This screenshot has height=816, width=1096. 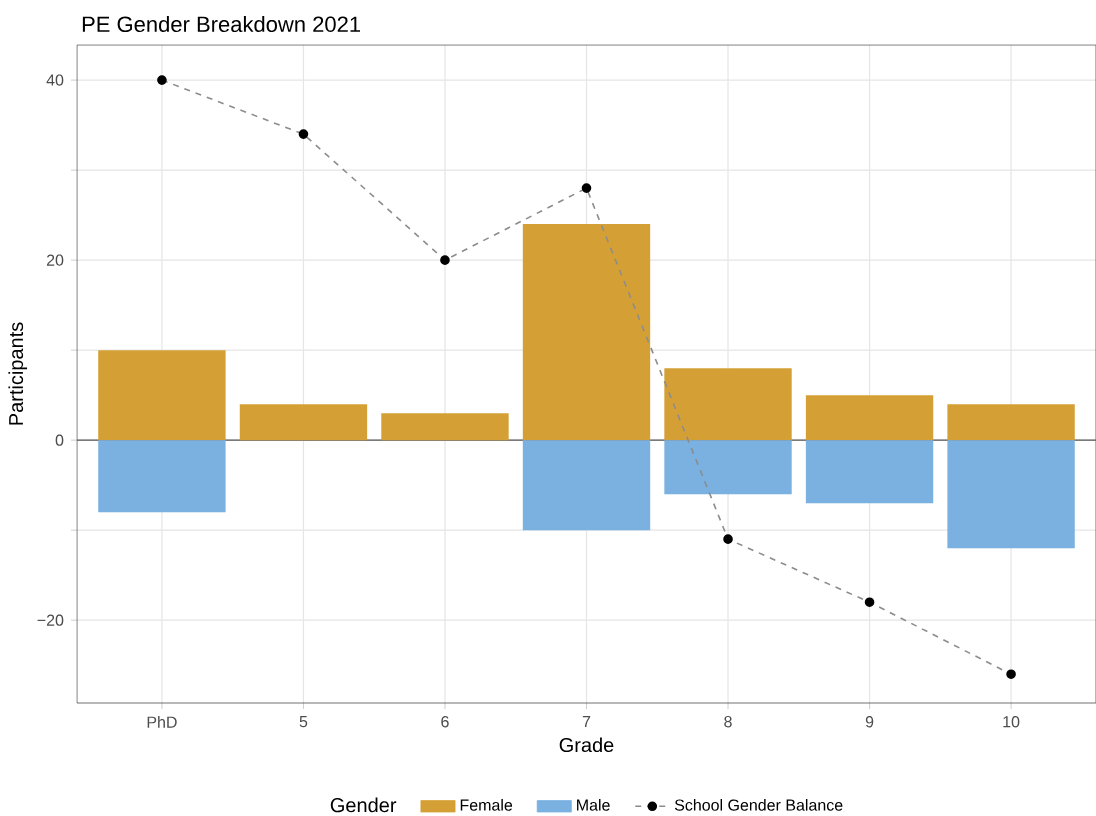 I want to click on x-tick-label: 8, so click(x=728, y=722).